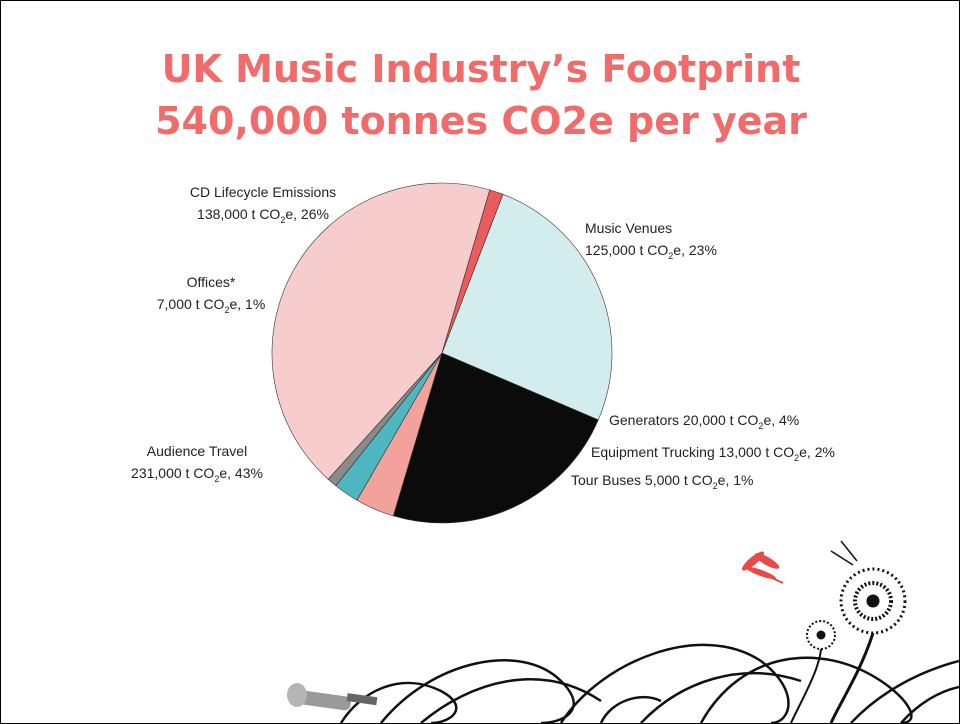 The height and width of the screenshot is (724, 960). I want to click on slice-label-music-venues-value: 125,000 t CO2e, 23%, so click(651, 251).